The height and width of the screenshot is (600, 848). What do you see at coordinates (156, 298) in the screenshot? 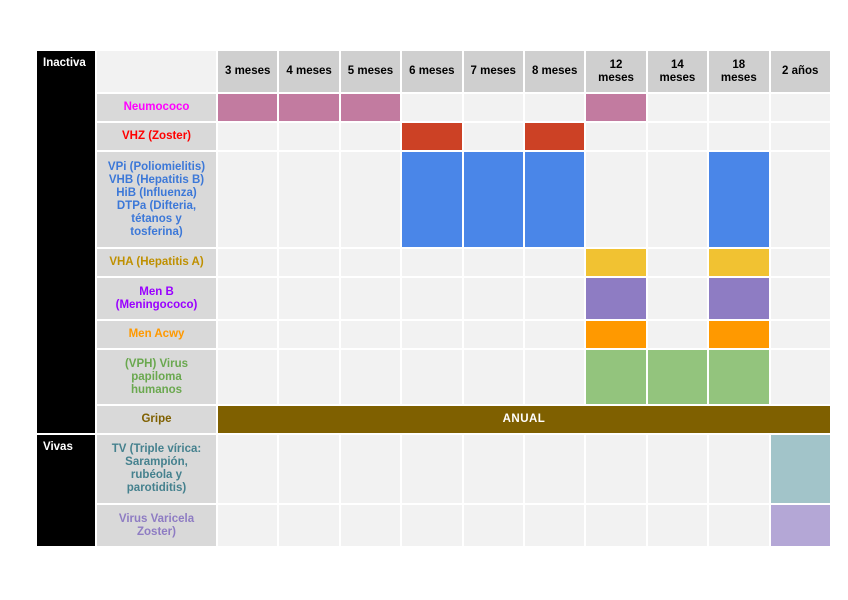
I see `vaccine-label: Men B (Meningococo)` at bounding box center [156, 298].